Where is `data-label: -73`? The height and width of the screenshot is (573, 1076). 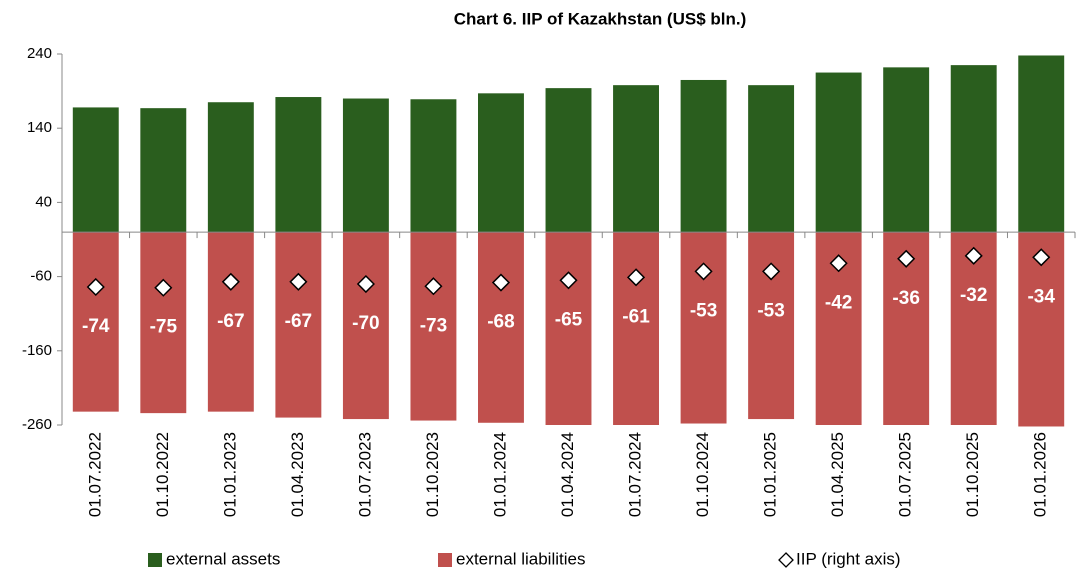
data-label: -73 is located at coordinates (433, 325).